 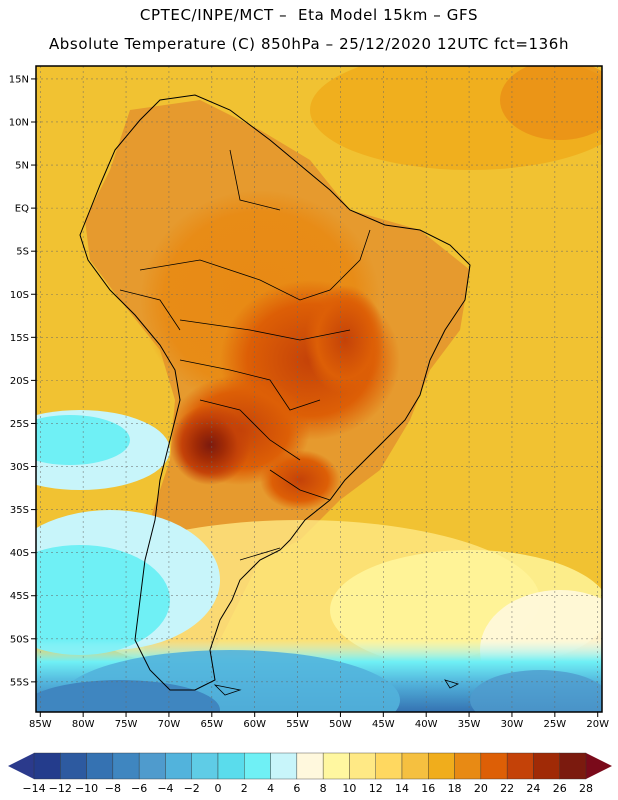 I want to click on colorbar-label: 18, so click(x=455, y=788).